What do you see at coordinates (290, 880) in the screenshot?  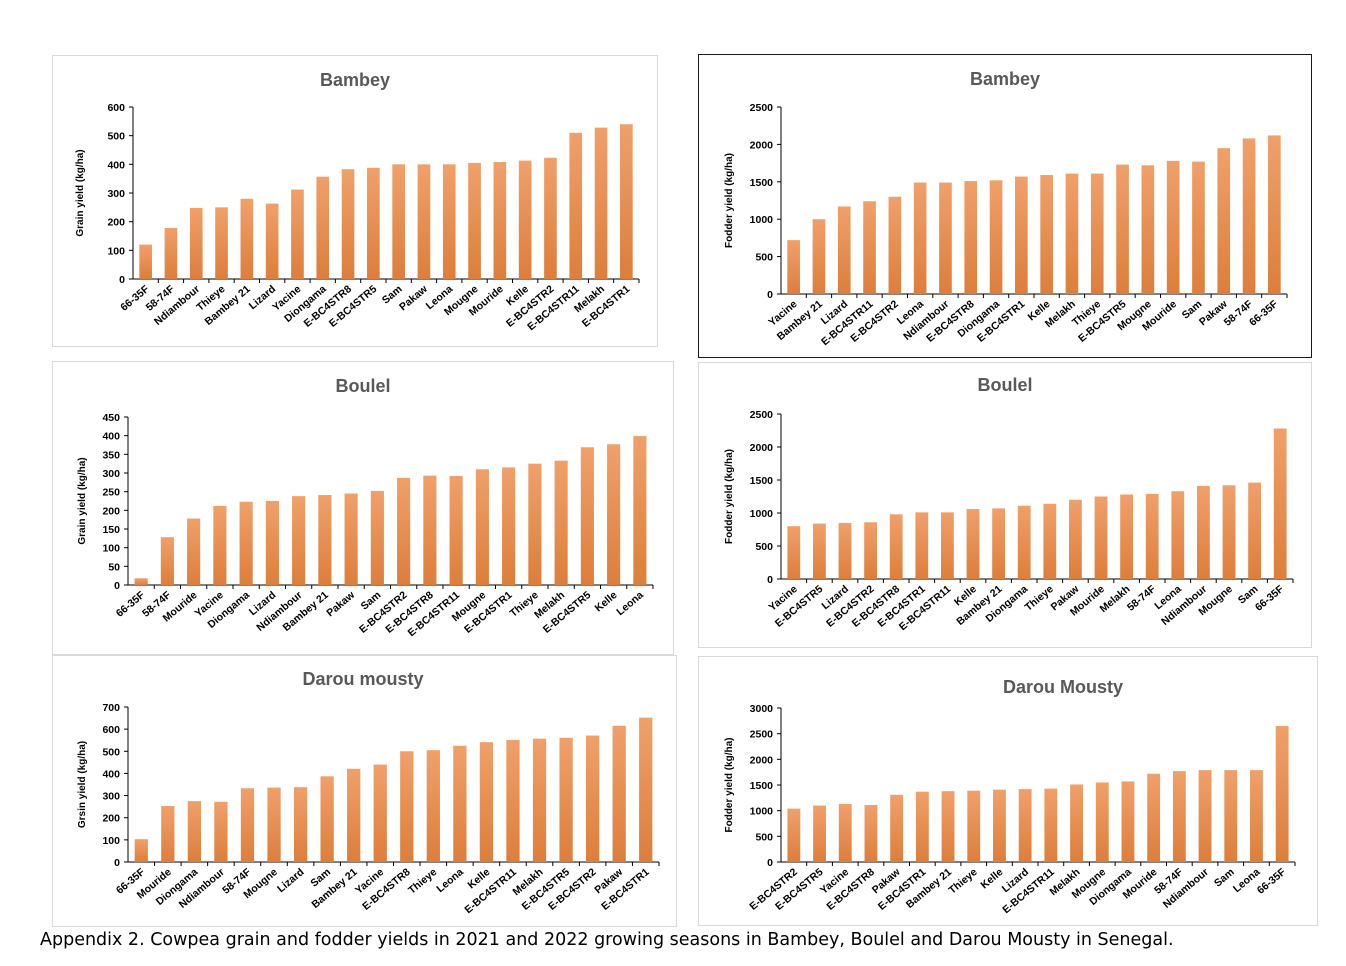 I see `x-tick-label: Lizard` at bounding box center [290, 880].